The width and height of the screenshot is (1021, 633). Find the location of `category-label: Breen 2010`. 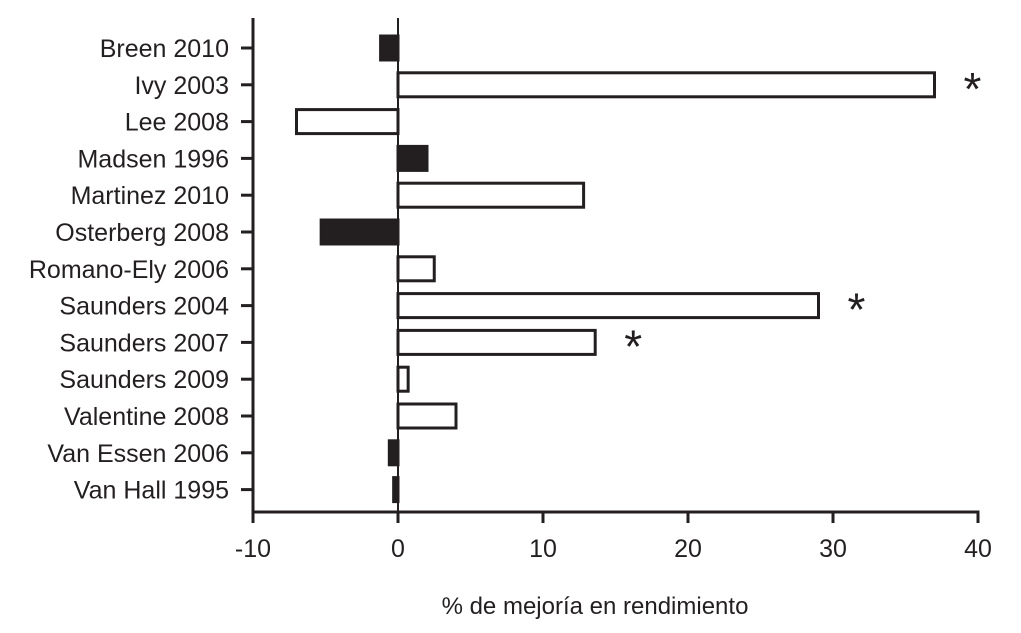

category-label: Breen 2010 is located at coordinates (164, 49).